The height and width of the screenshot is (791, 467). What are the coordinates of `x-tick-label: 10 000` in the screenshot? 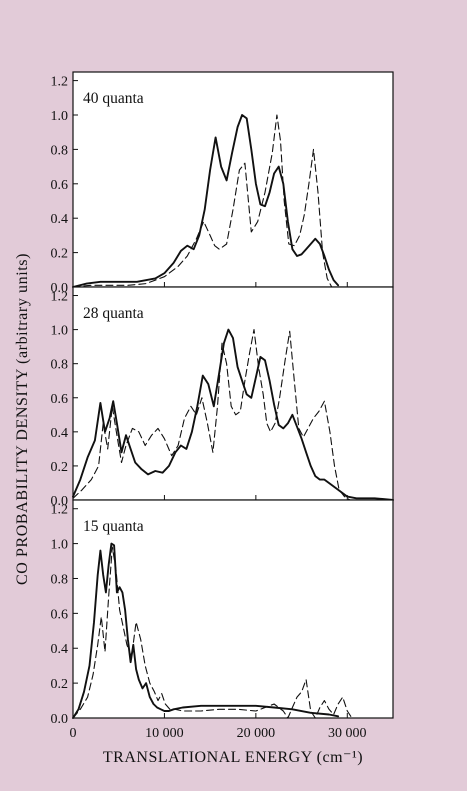 It's located at (164, 733).